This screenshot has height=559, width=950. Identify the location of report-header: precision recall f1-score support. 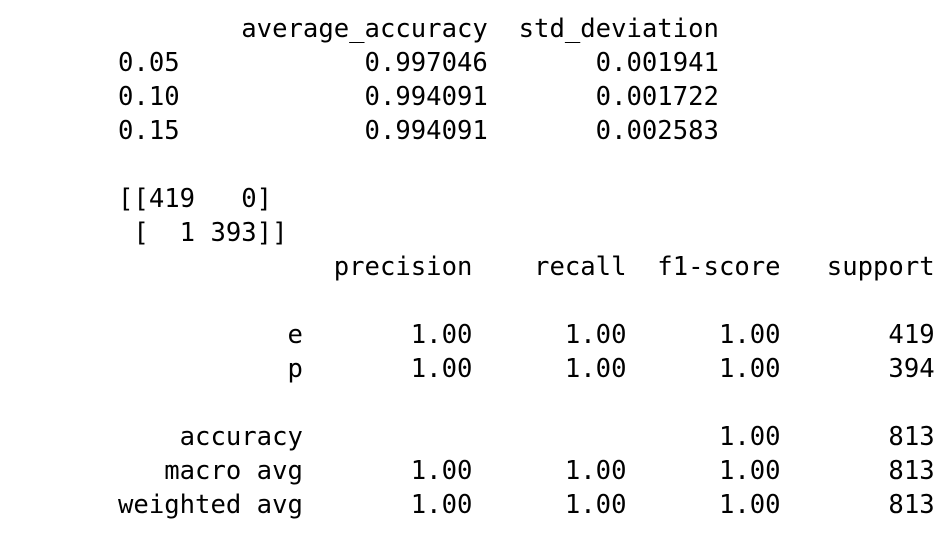
(526, 267).